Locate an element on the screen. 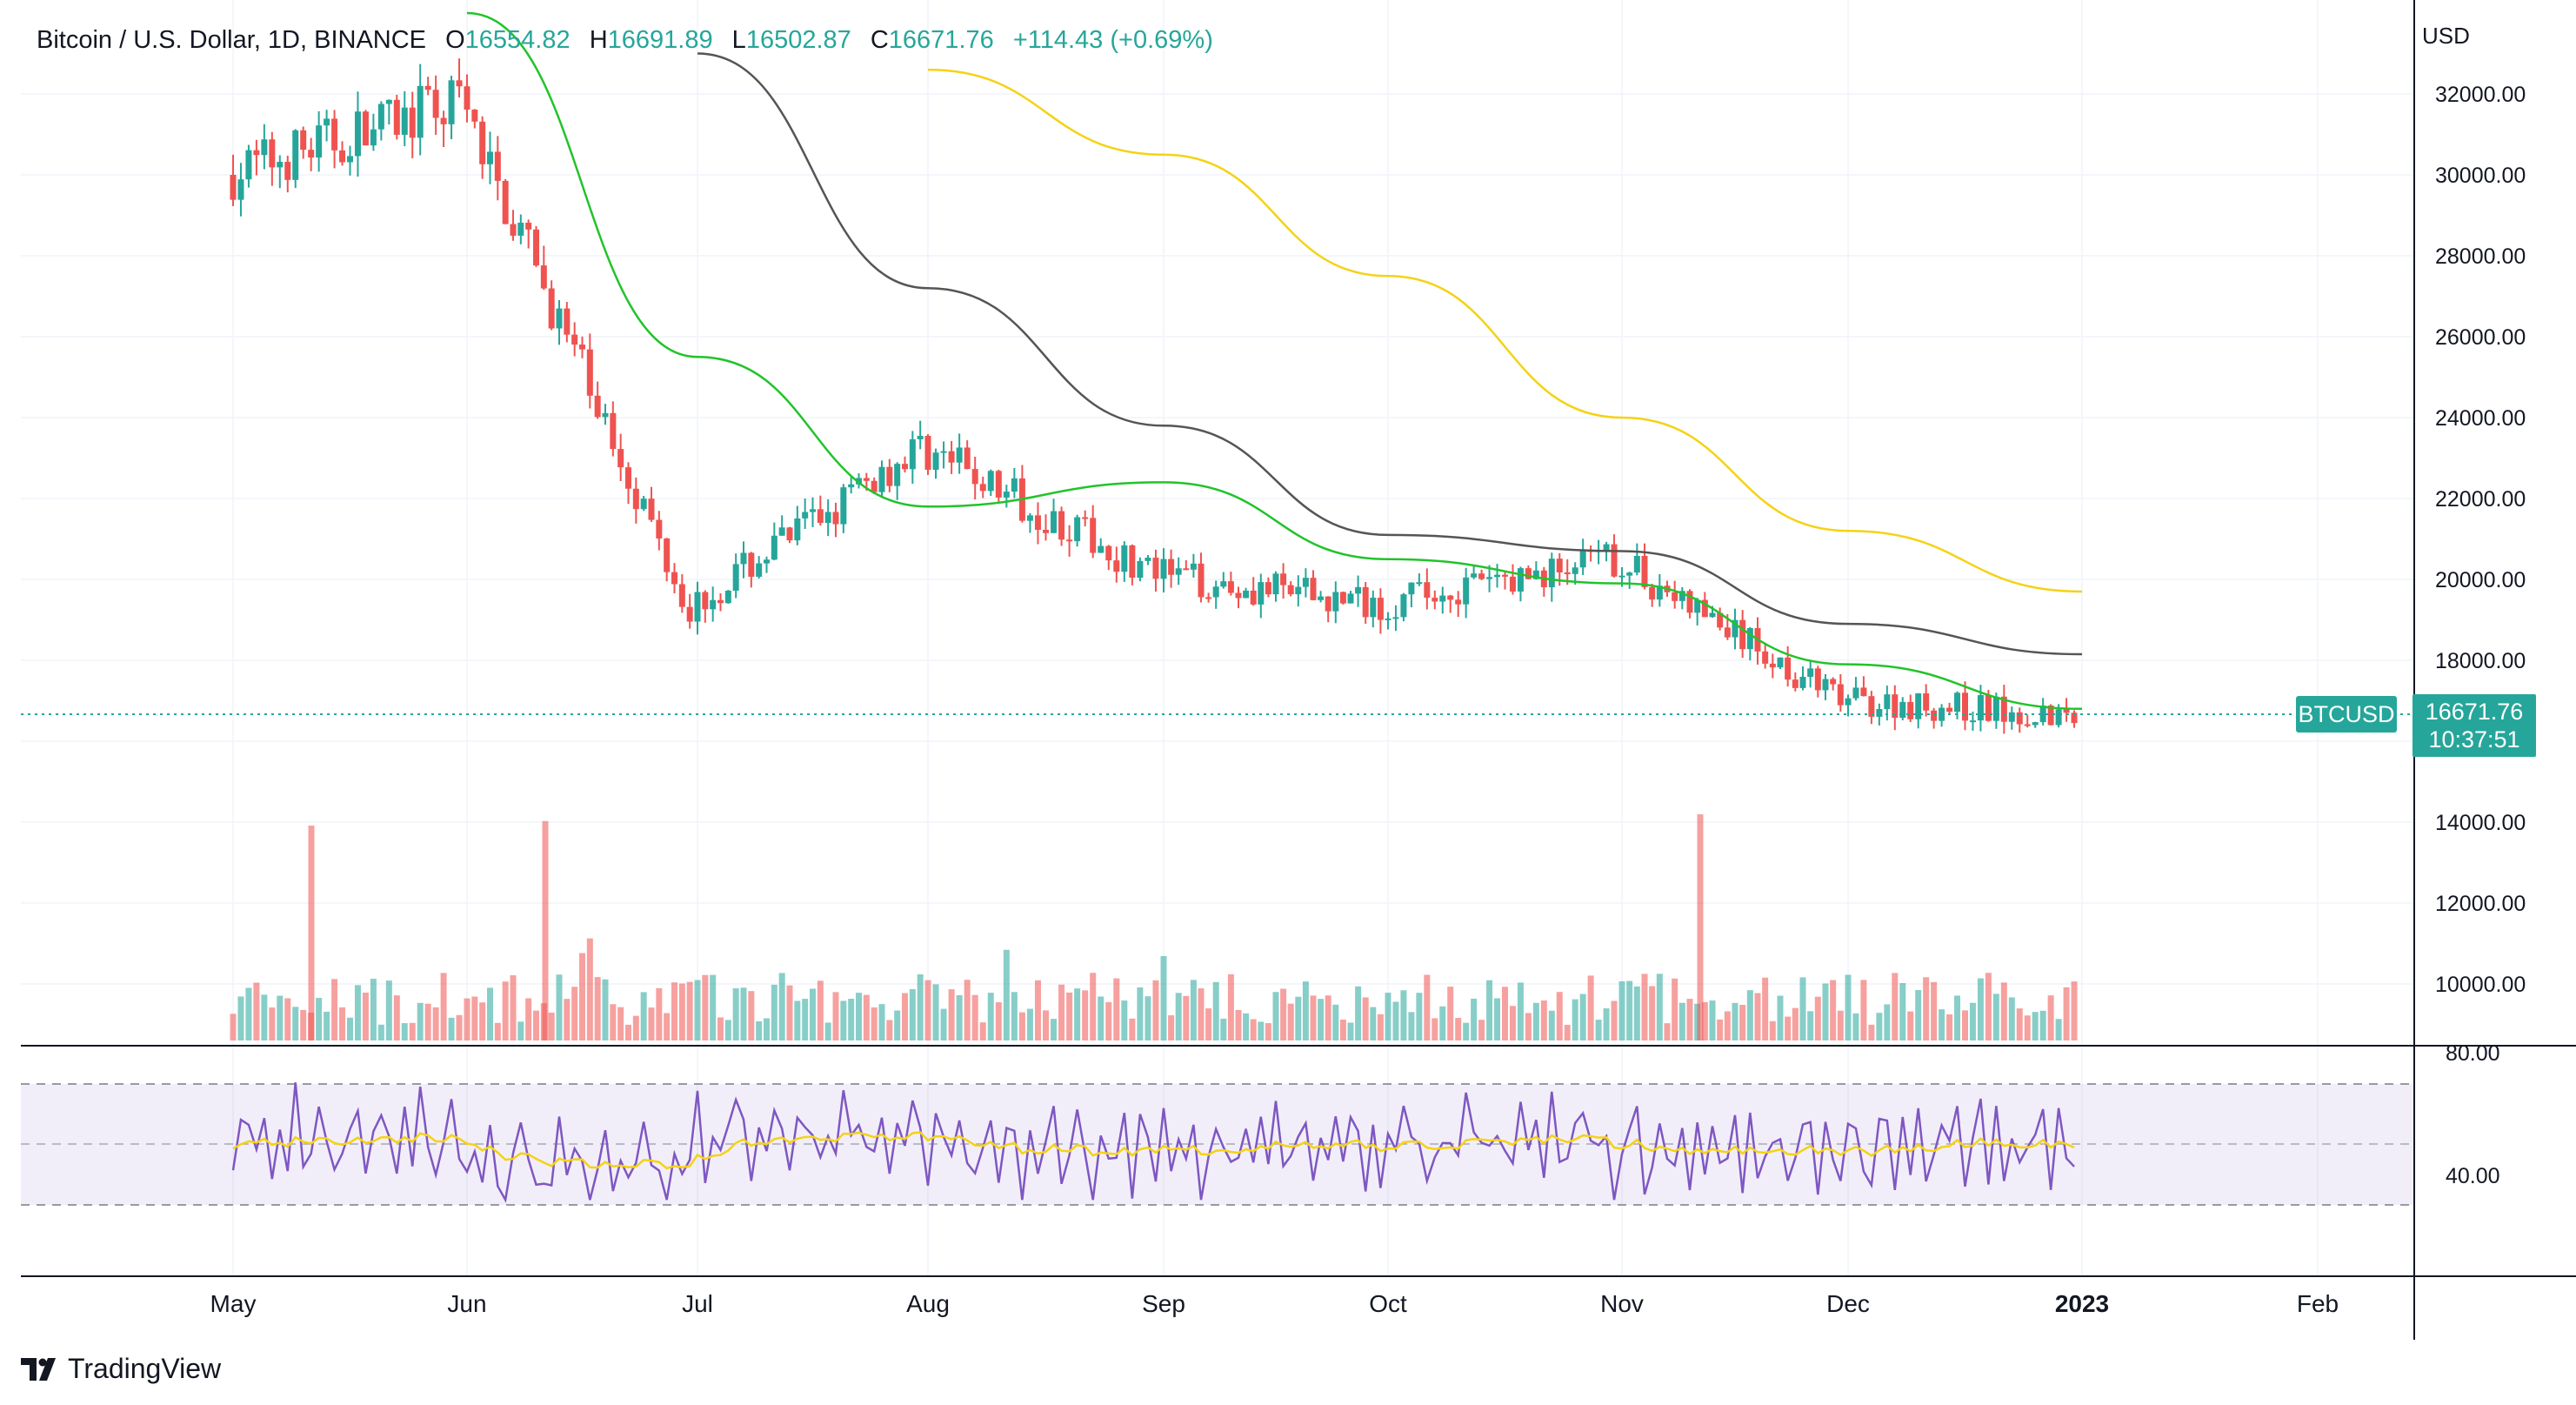 The width and height of the screenshot is (2576, 1405). price-tick-3: 26000.00 is located at coordinates (2480, 337).